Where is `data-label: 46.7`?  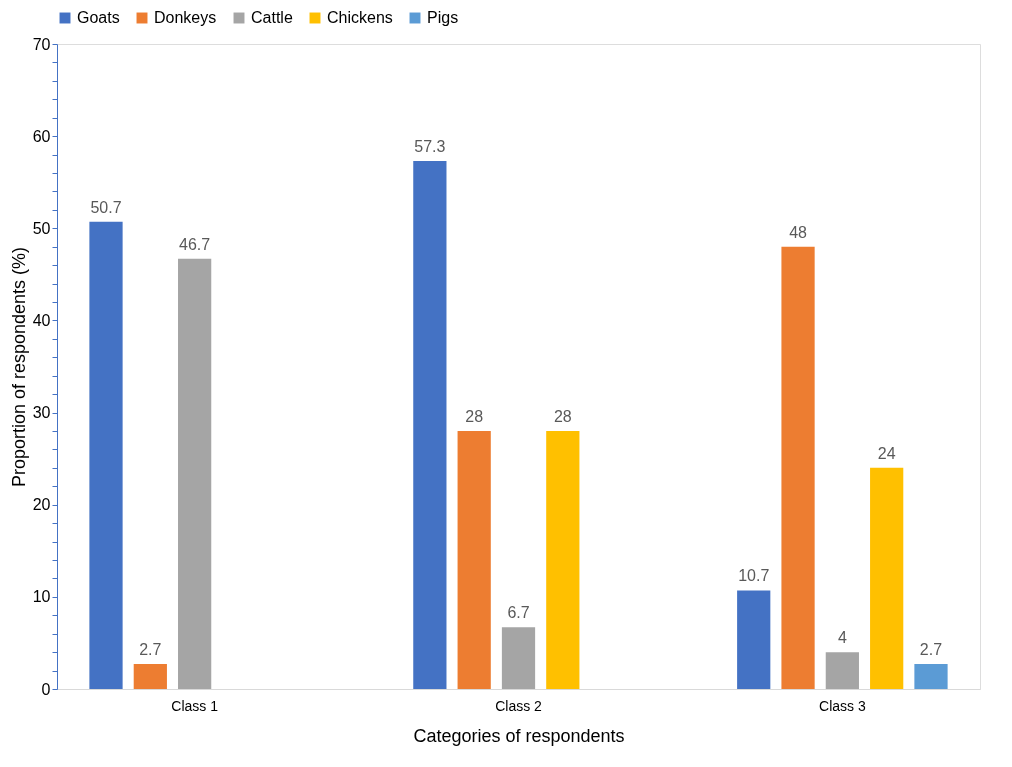
data-label: 46.7 is located at coordinates (195, 244).